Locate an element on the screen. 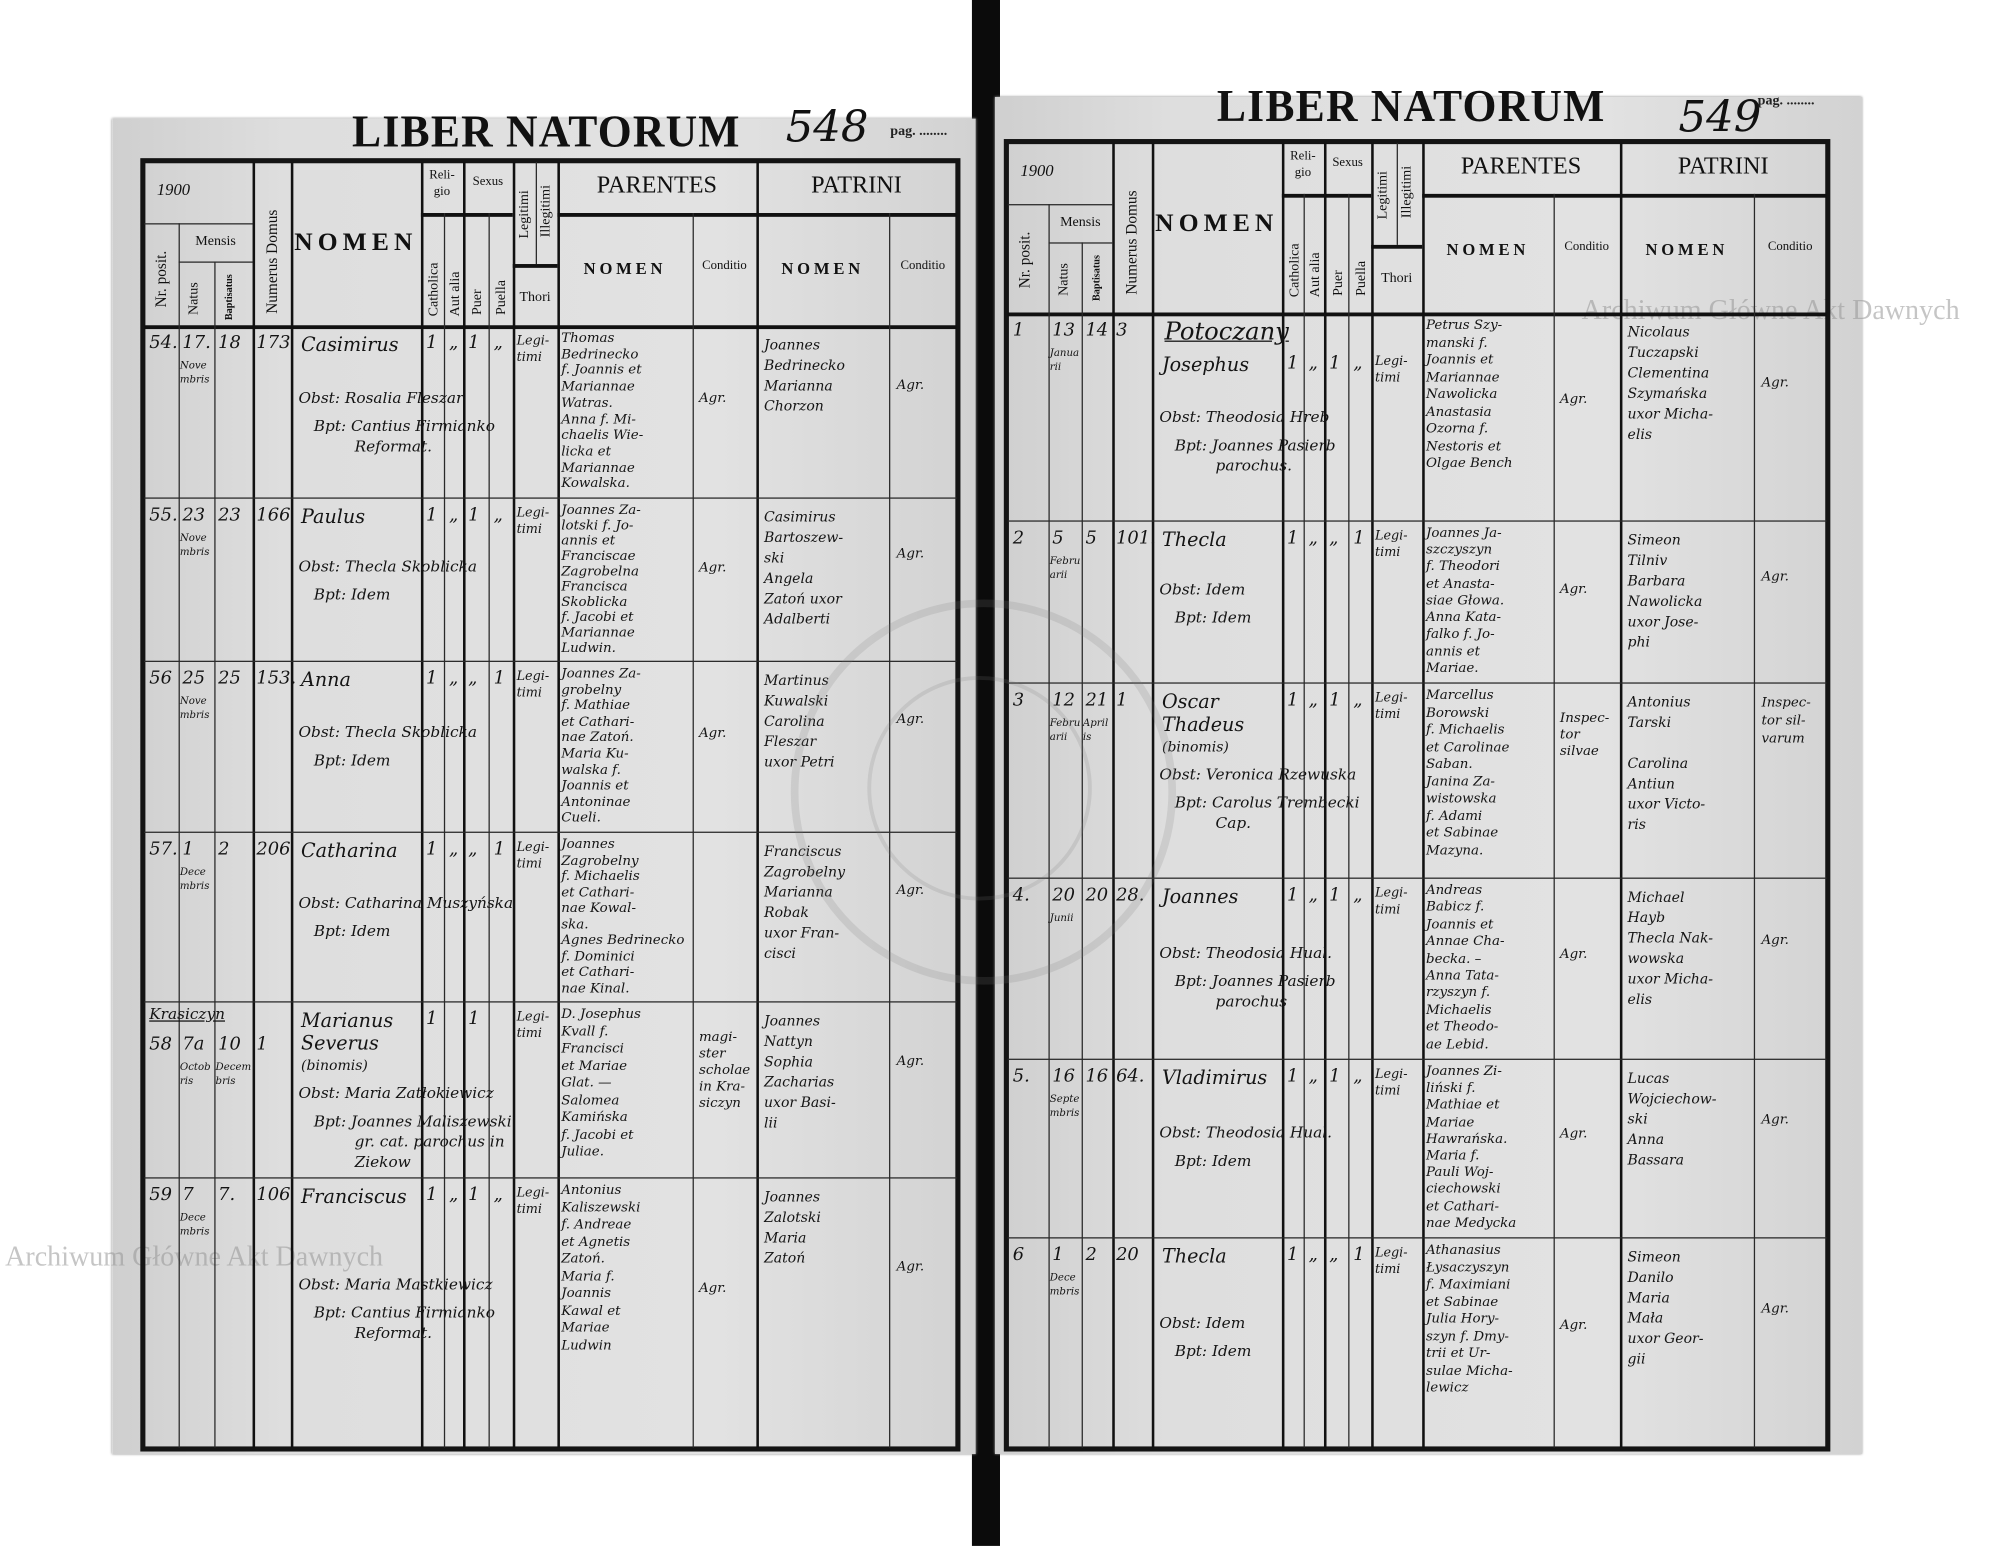 The height and width of the screenshot is (1564, 2000). baptizer-note: Bpt: Carolus Trembecki is located at coordinates (1267, 802).